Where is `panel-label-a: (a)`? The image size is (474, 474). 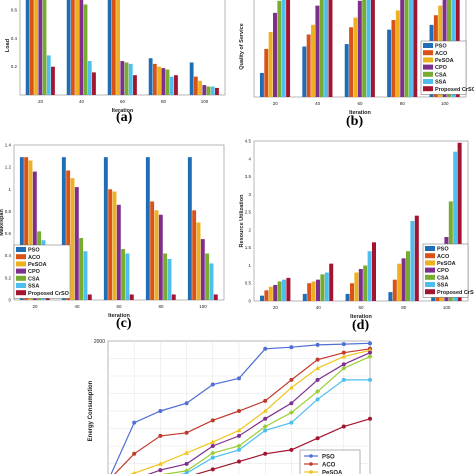 panel-label-a: (a) is located at coordinates (124, 117).